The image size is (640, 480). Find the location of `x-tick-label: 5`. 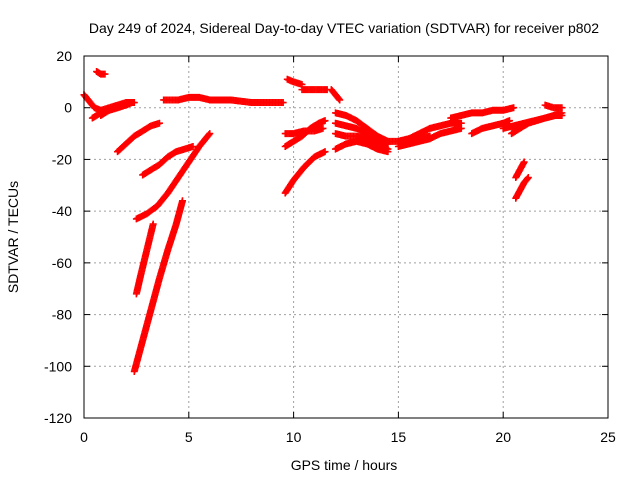

x-tick-label: 5 is located at coordinates (189, 437).